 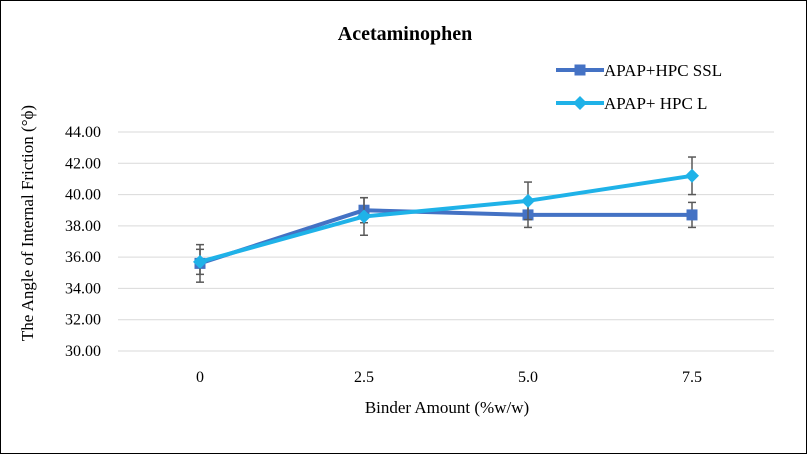 I want to click on y-tick-label: 36.00, so click(x=83, y=257).